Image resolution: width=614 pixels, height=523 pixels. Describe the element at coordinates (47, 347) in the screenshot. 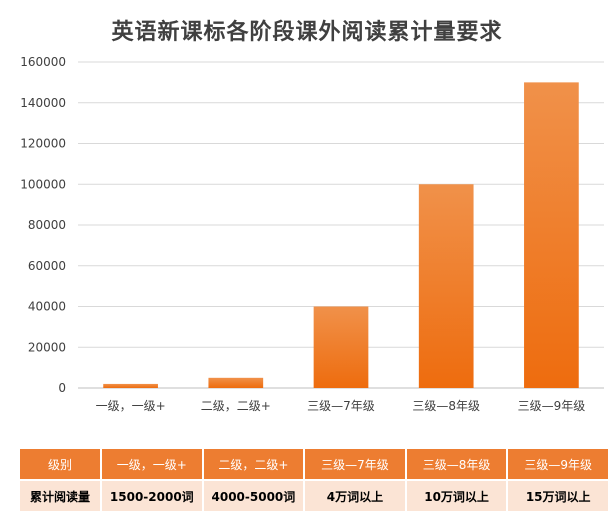

I see `y-tick-label: 20000` at that location.